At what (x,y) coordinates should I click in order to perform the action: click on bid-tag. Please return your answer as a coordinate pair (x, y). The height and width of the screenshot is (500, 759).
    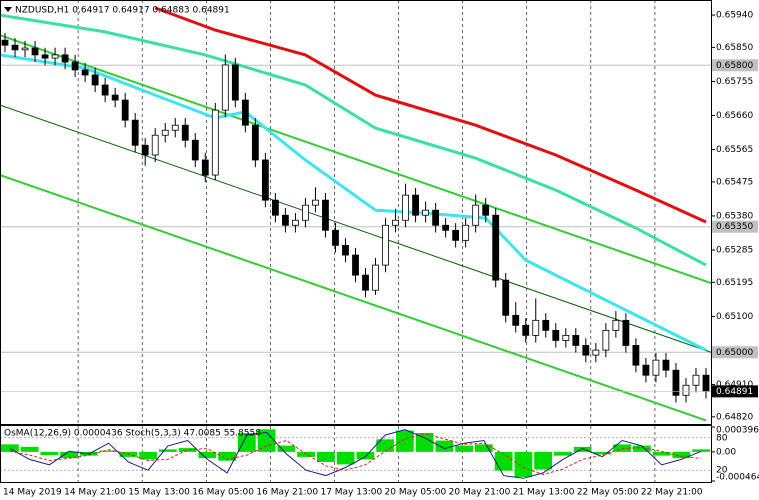
    Looking at the image, I should click on (735, 391).